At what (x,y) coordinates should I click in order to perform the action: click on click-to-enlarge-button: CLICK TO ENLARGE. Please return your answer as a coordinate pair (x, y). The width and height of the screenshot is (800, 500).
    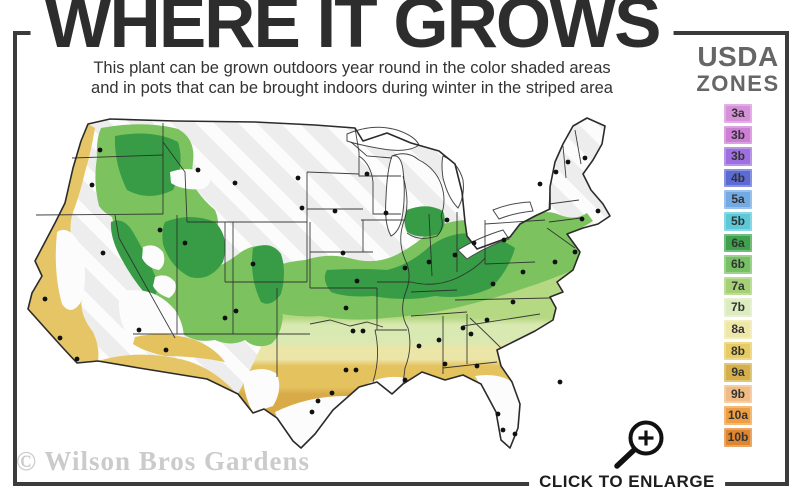
    Looking at the image, I should click on (627, 482).